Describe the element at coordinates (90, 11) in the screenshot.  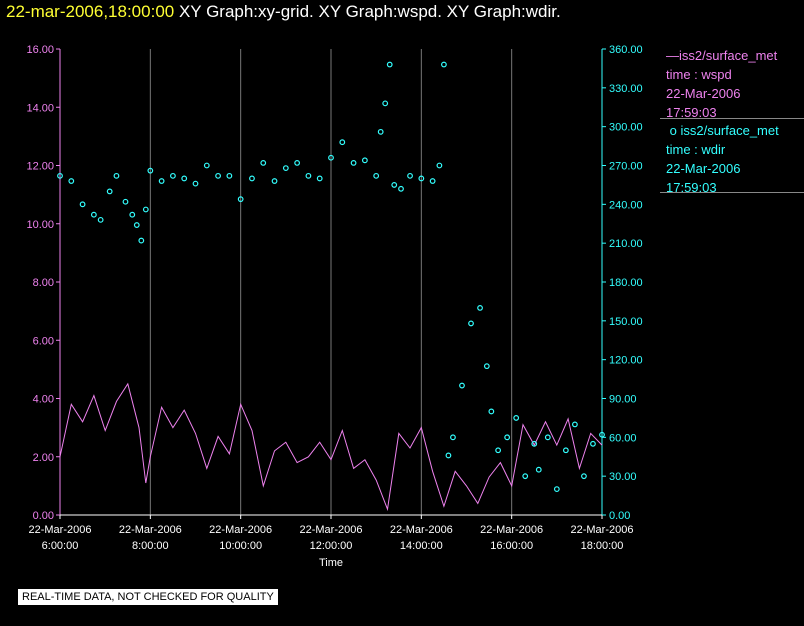
I see `title-timestamp: 22-mar-2006,18:00:00` at that location.